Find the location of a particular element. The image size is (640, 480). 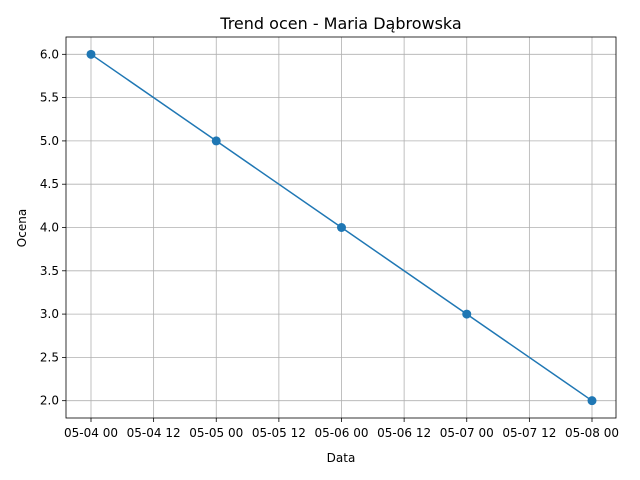

y-tick-label: 3.0 is located at coordinates (49, 314).